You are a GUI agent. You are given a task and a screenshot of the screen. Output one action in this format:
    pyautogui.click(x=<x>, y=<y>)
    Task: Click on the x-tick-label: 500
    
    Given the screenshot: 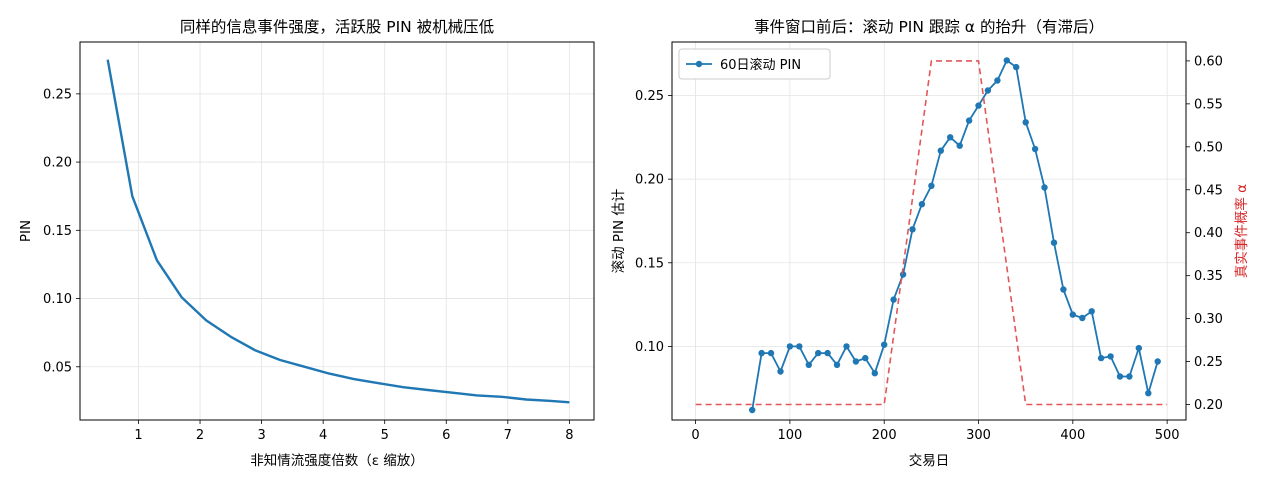 What is the action you would take?
    pyautogui.click(x=1167, y=435)
    